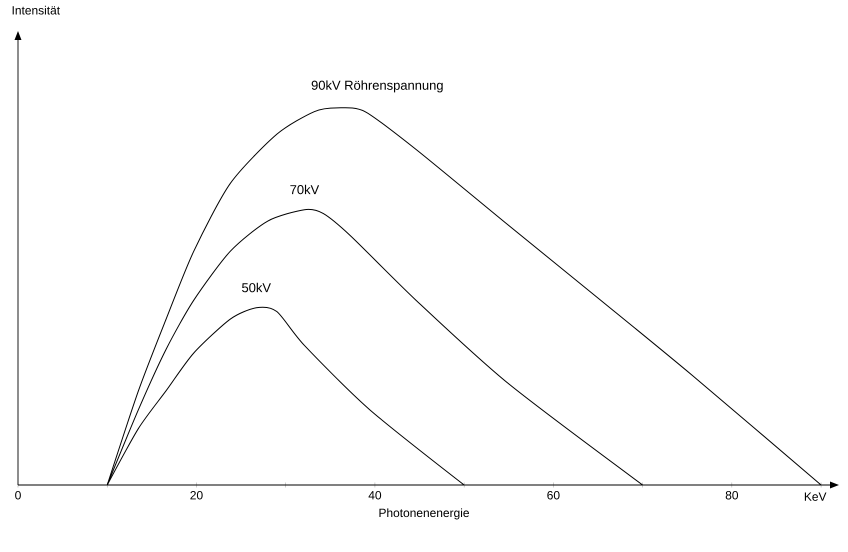  Describe the element at coordinates (377, 86) in the screenshot. I see `series-label: 90kV Röhrenspannung` at that location.